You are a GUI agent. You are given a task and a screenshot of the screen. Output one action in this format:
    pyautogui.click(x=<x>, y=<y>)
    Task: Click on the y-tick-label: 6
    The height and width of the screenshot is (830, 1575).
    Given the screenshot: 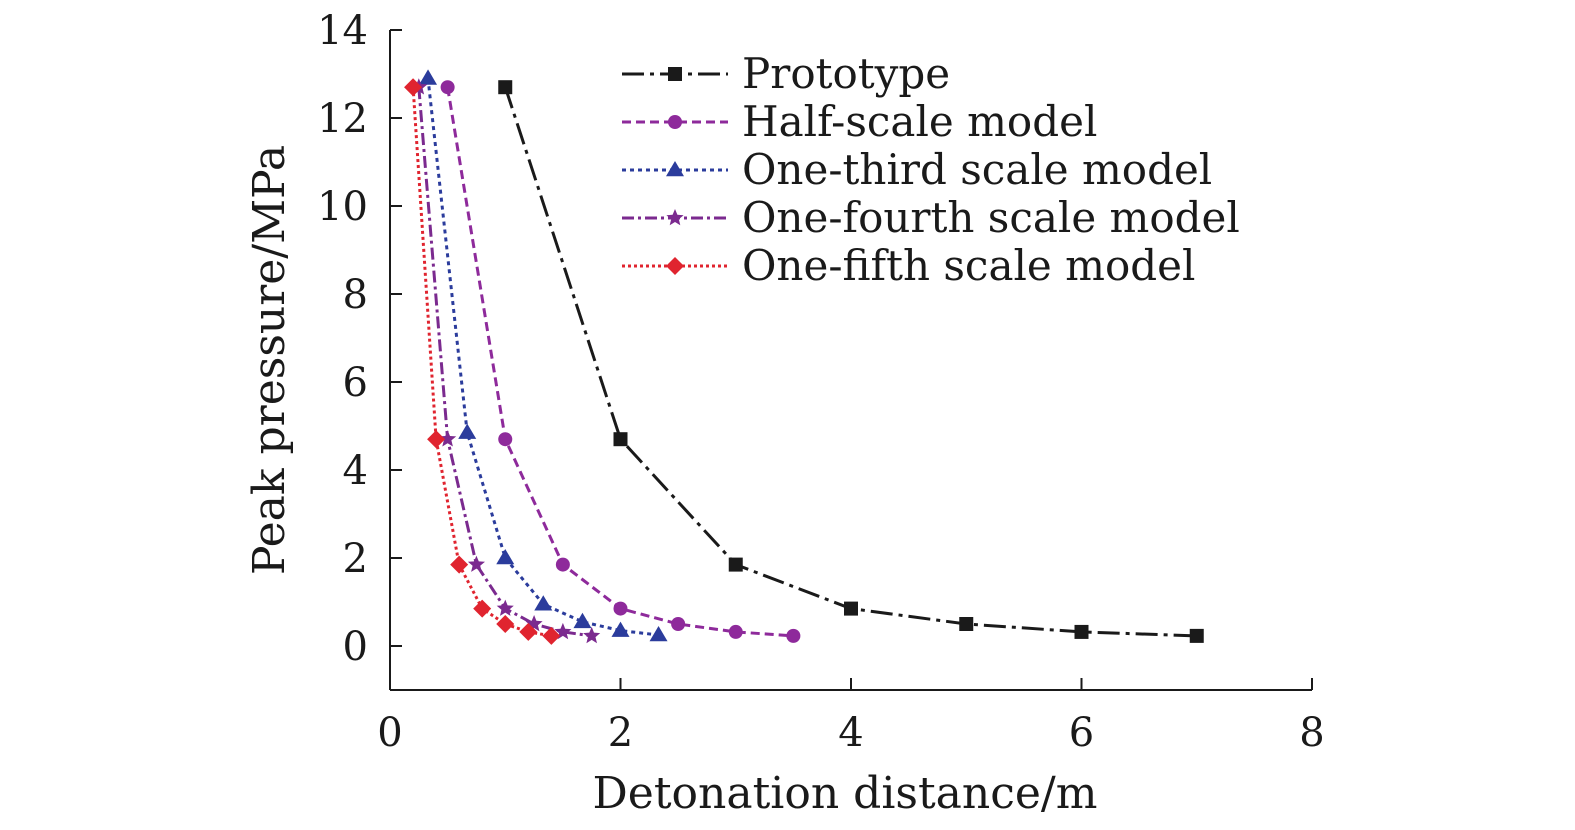 What is the action you would take?
    pyautogui.click(x=355, y=383)
    